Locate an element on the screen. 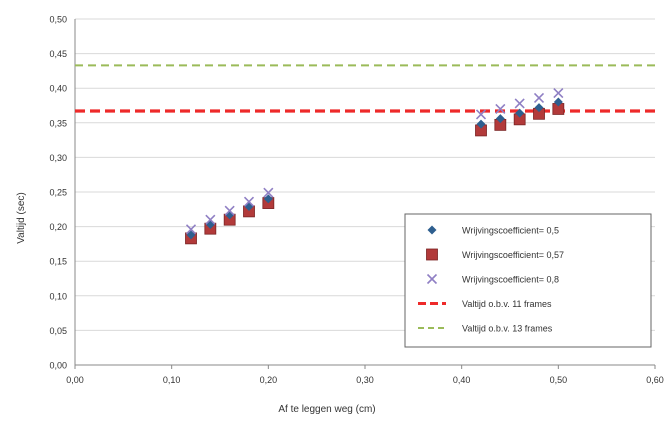 This screenshot has width=670, height=428. legend-item: Wrijvingscoefficient= 0,5 is located at coordinates (493, 230).